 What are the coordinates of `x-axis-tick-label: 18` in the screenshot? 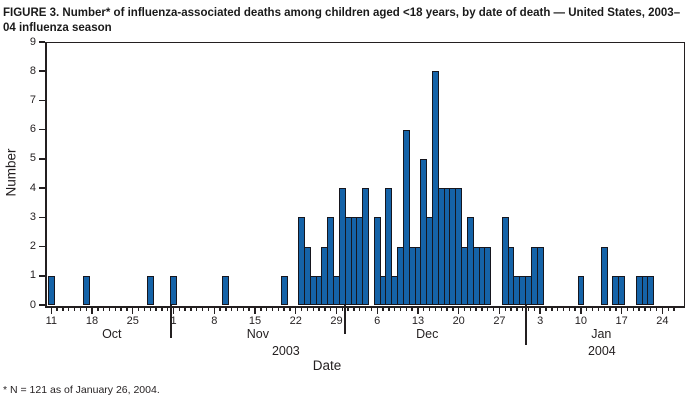 It's located at (92, 321).